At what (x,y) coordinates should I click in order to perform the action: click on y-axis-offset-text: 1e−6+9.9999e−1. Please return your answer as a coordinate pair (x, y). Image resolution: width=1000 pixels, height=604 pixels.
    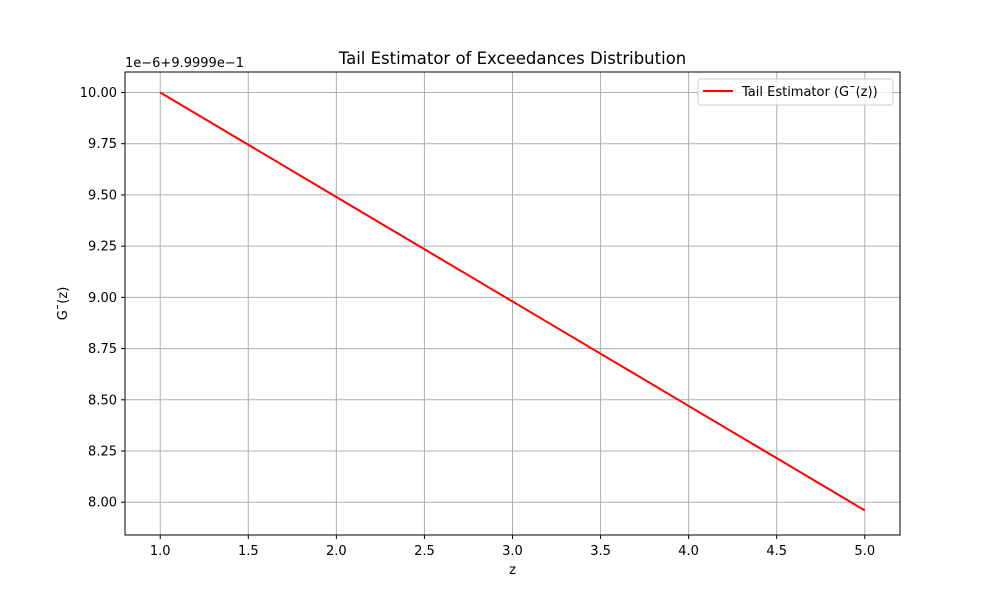
    Looking at the image, I should click on (184, 63).